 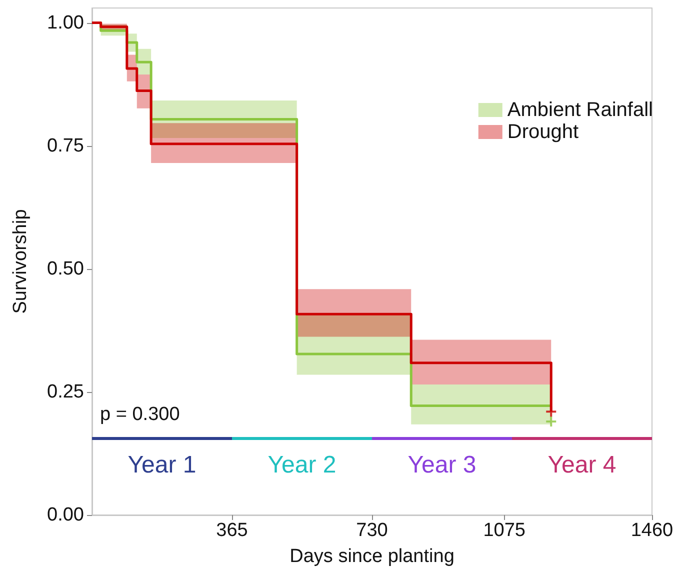 What do you see at coordinates (20, 261) in the screenshot?
I see `y-axis-title: Survivorship` at bounding box center [20, 261].